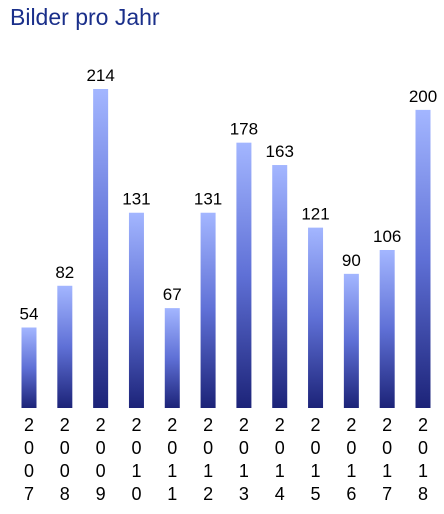 Image resolution: width=444 pixels, height=514 pixels. What do you see at coordinates (315, 214) in the screenshot?
I see `value-label: 121` at bounding box center [315, 214].